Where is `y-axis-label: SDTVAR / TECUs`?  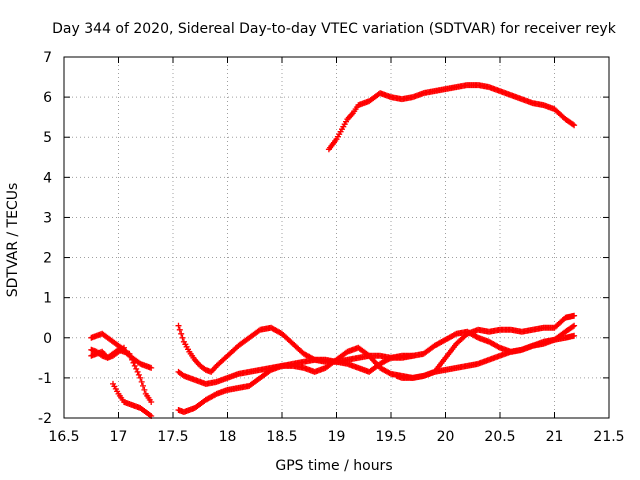 y-axis-label: SDTVAR / TECUs is located at coordinates (13, 240).